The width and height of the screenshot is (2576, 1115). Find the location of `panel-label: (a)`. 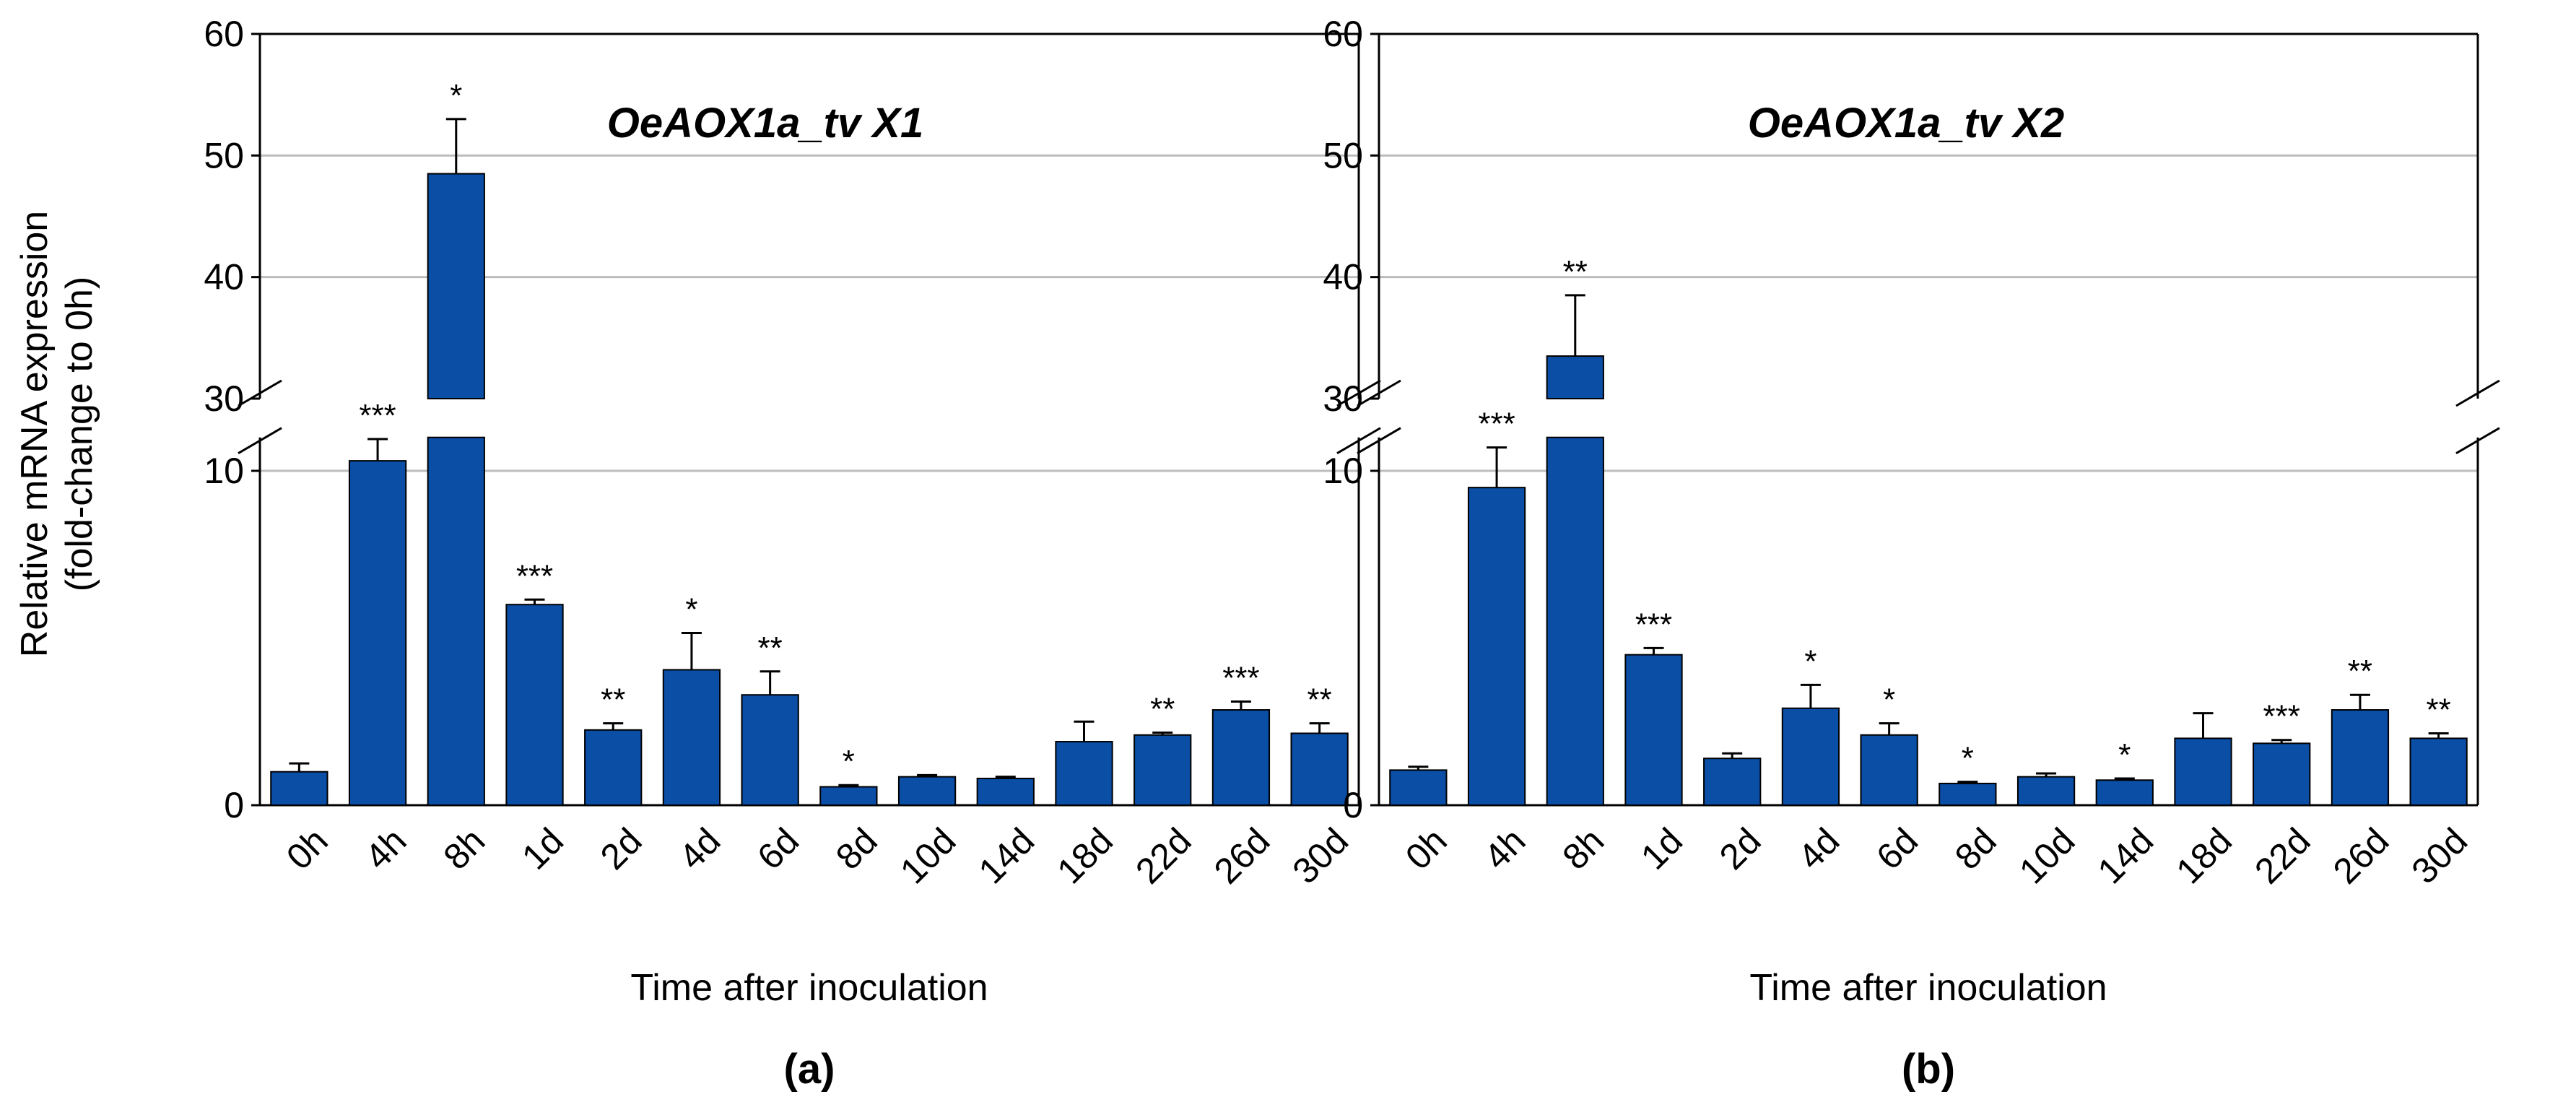

panel-label: (a) is located at coordinates (809, 1069).